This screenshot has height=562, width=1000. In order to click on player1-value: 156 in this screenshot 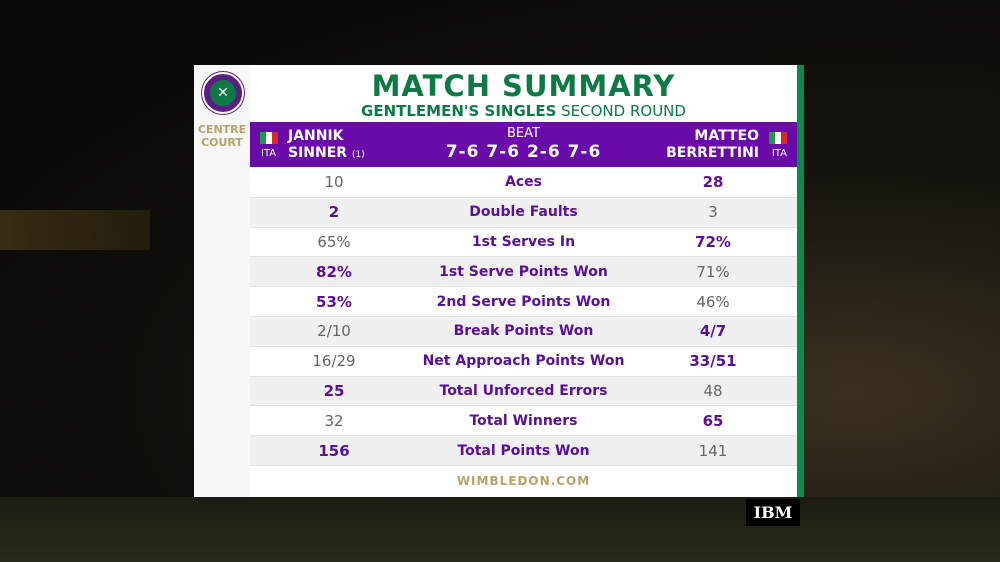, I will do `click(334, 450)`.